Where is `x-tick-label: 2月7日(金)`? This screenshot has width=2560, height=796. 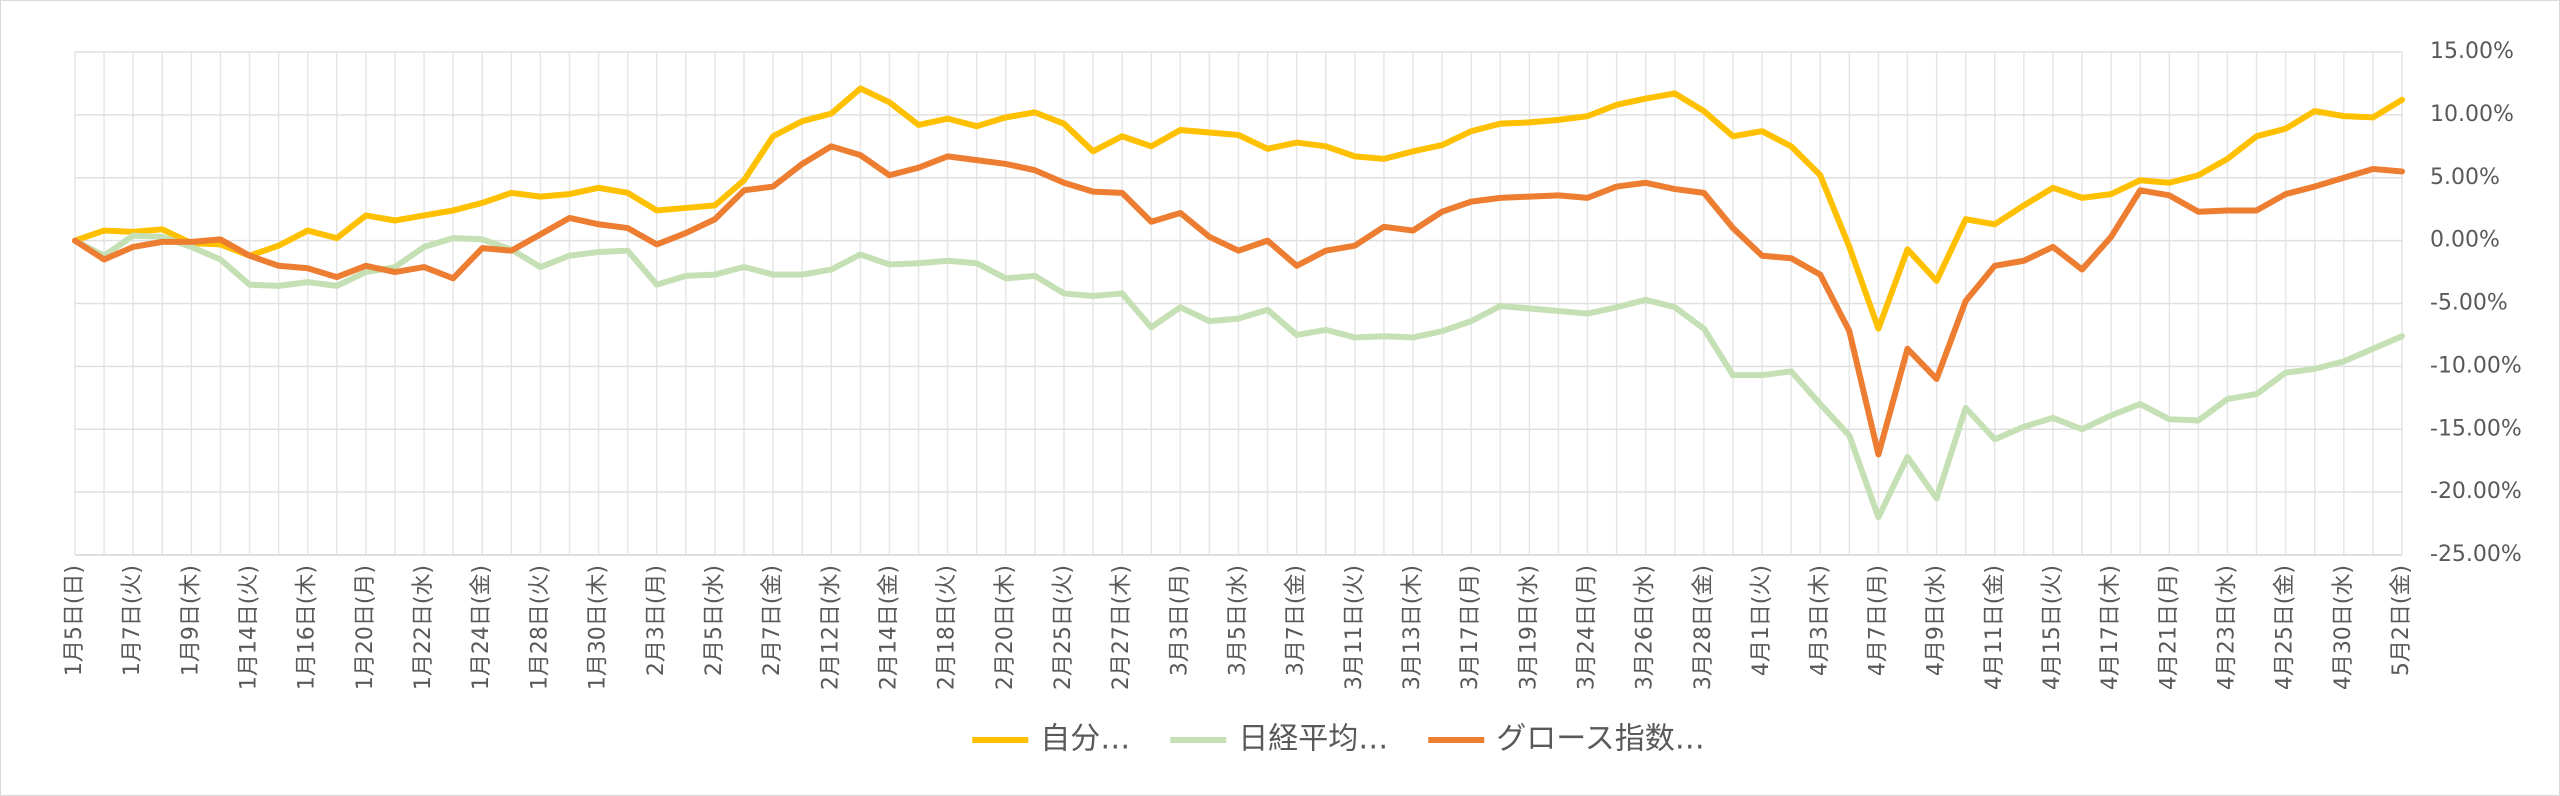 x-tick-label: 2月7日(金) is located at coordinates (772, 620).